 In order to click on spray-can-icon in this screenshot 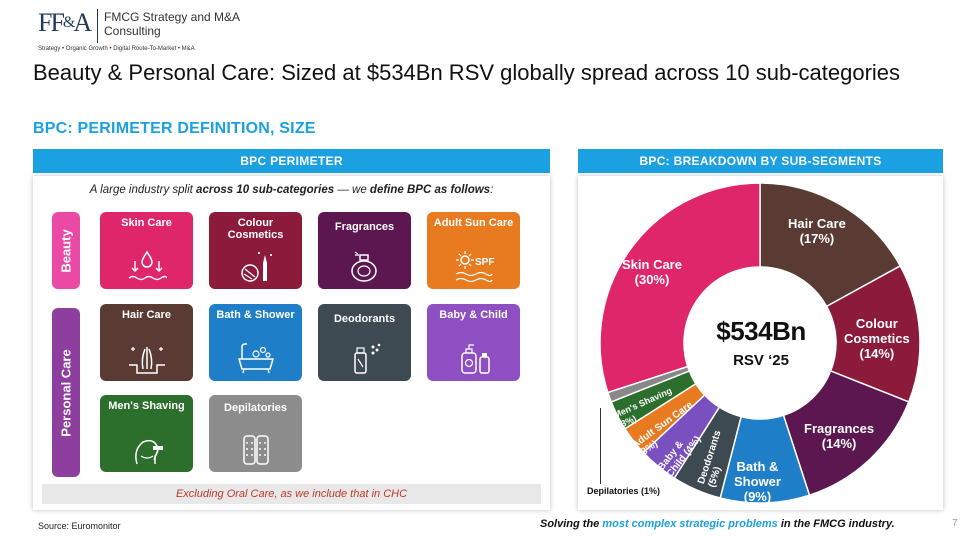, I will do `click(366, 358)`.